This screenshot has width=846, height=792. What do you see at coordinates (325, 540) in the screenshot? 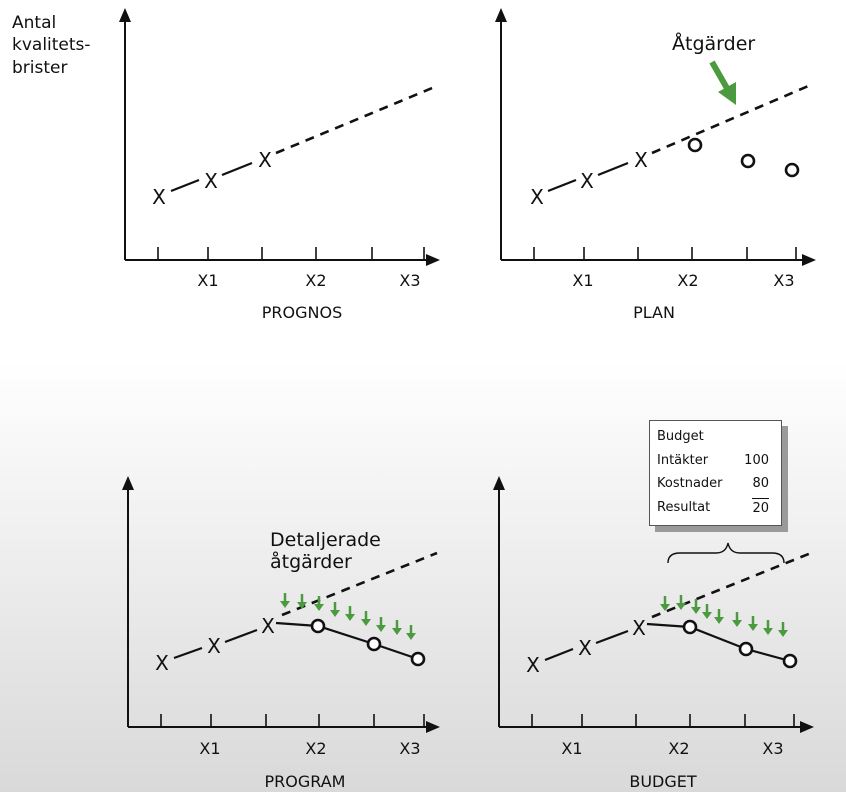
I see `annotation-line-1: Detaljerade` at bounding box center [325, 540].